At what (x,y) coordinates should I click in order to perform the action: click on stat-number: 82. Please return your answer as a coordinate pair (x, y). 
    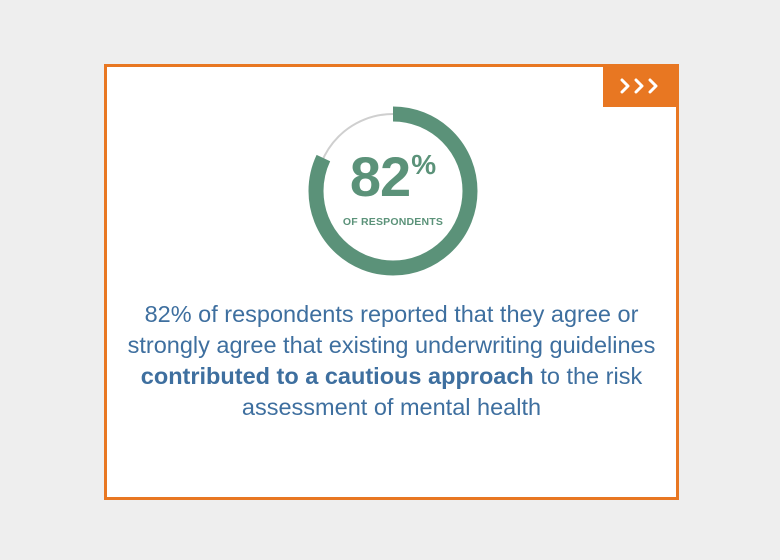
    Looking at the image, I should click on (380, 176).